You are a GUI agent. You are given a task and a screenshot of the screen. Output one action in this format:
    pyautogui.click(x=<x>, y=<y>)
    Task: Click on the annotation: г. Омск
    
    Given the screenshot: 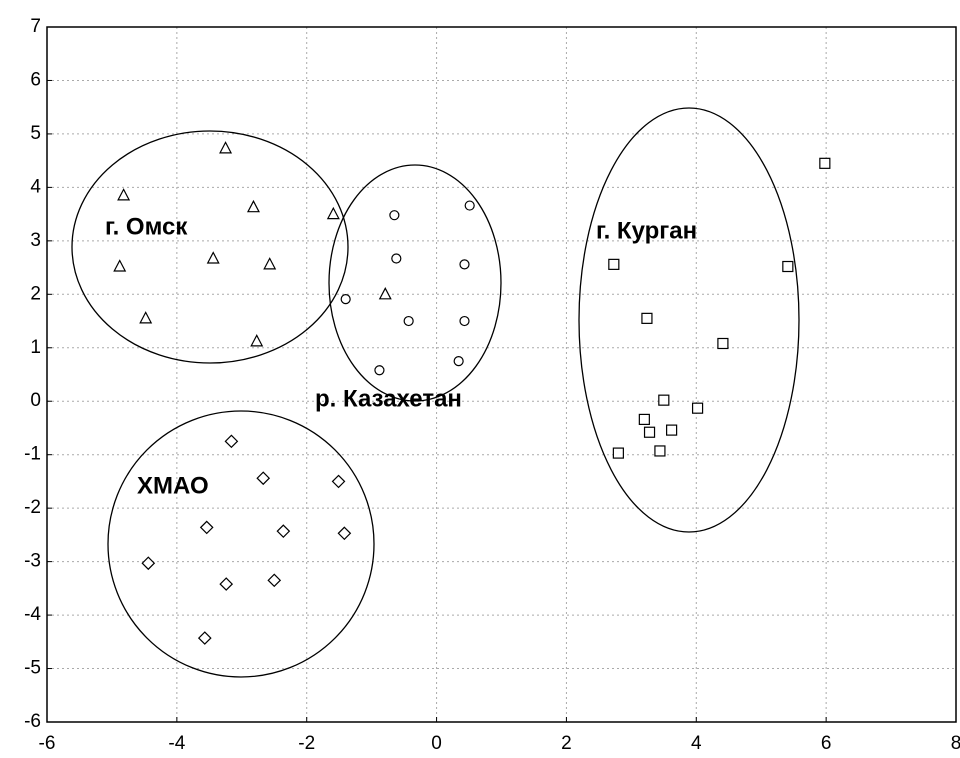 What is the action you would take?
    pyautogui.click(x=146, y=226)
    